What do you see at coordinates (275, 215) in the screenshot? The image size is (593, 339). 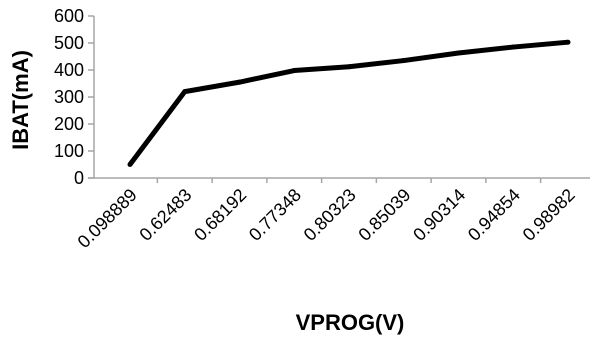 I see `x-tick-label: 0.77348` at bounding box center [275, 215].